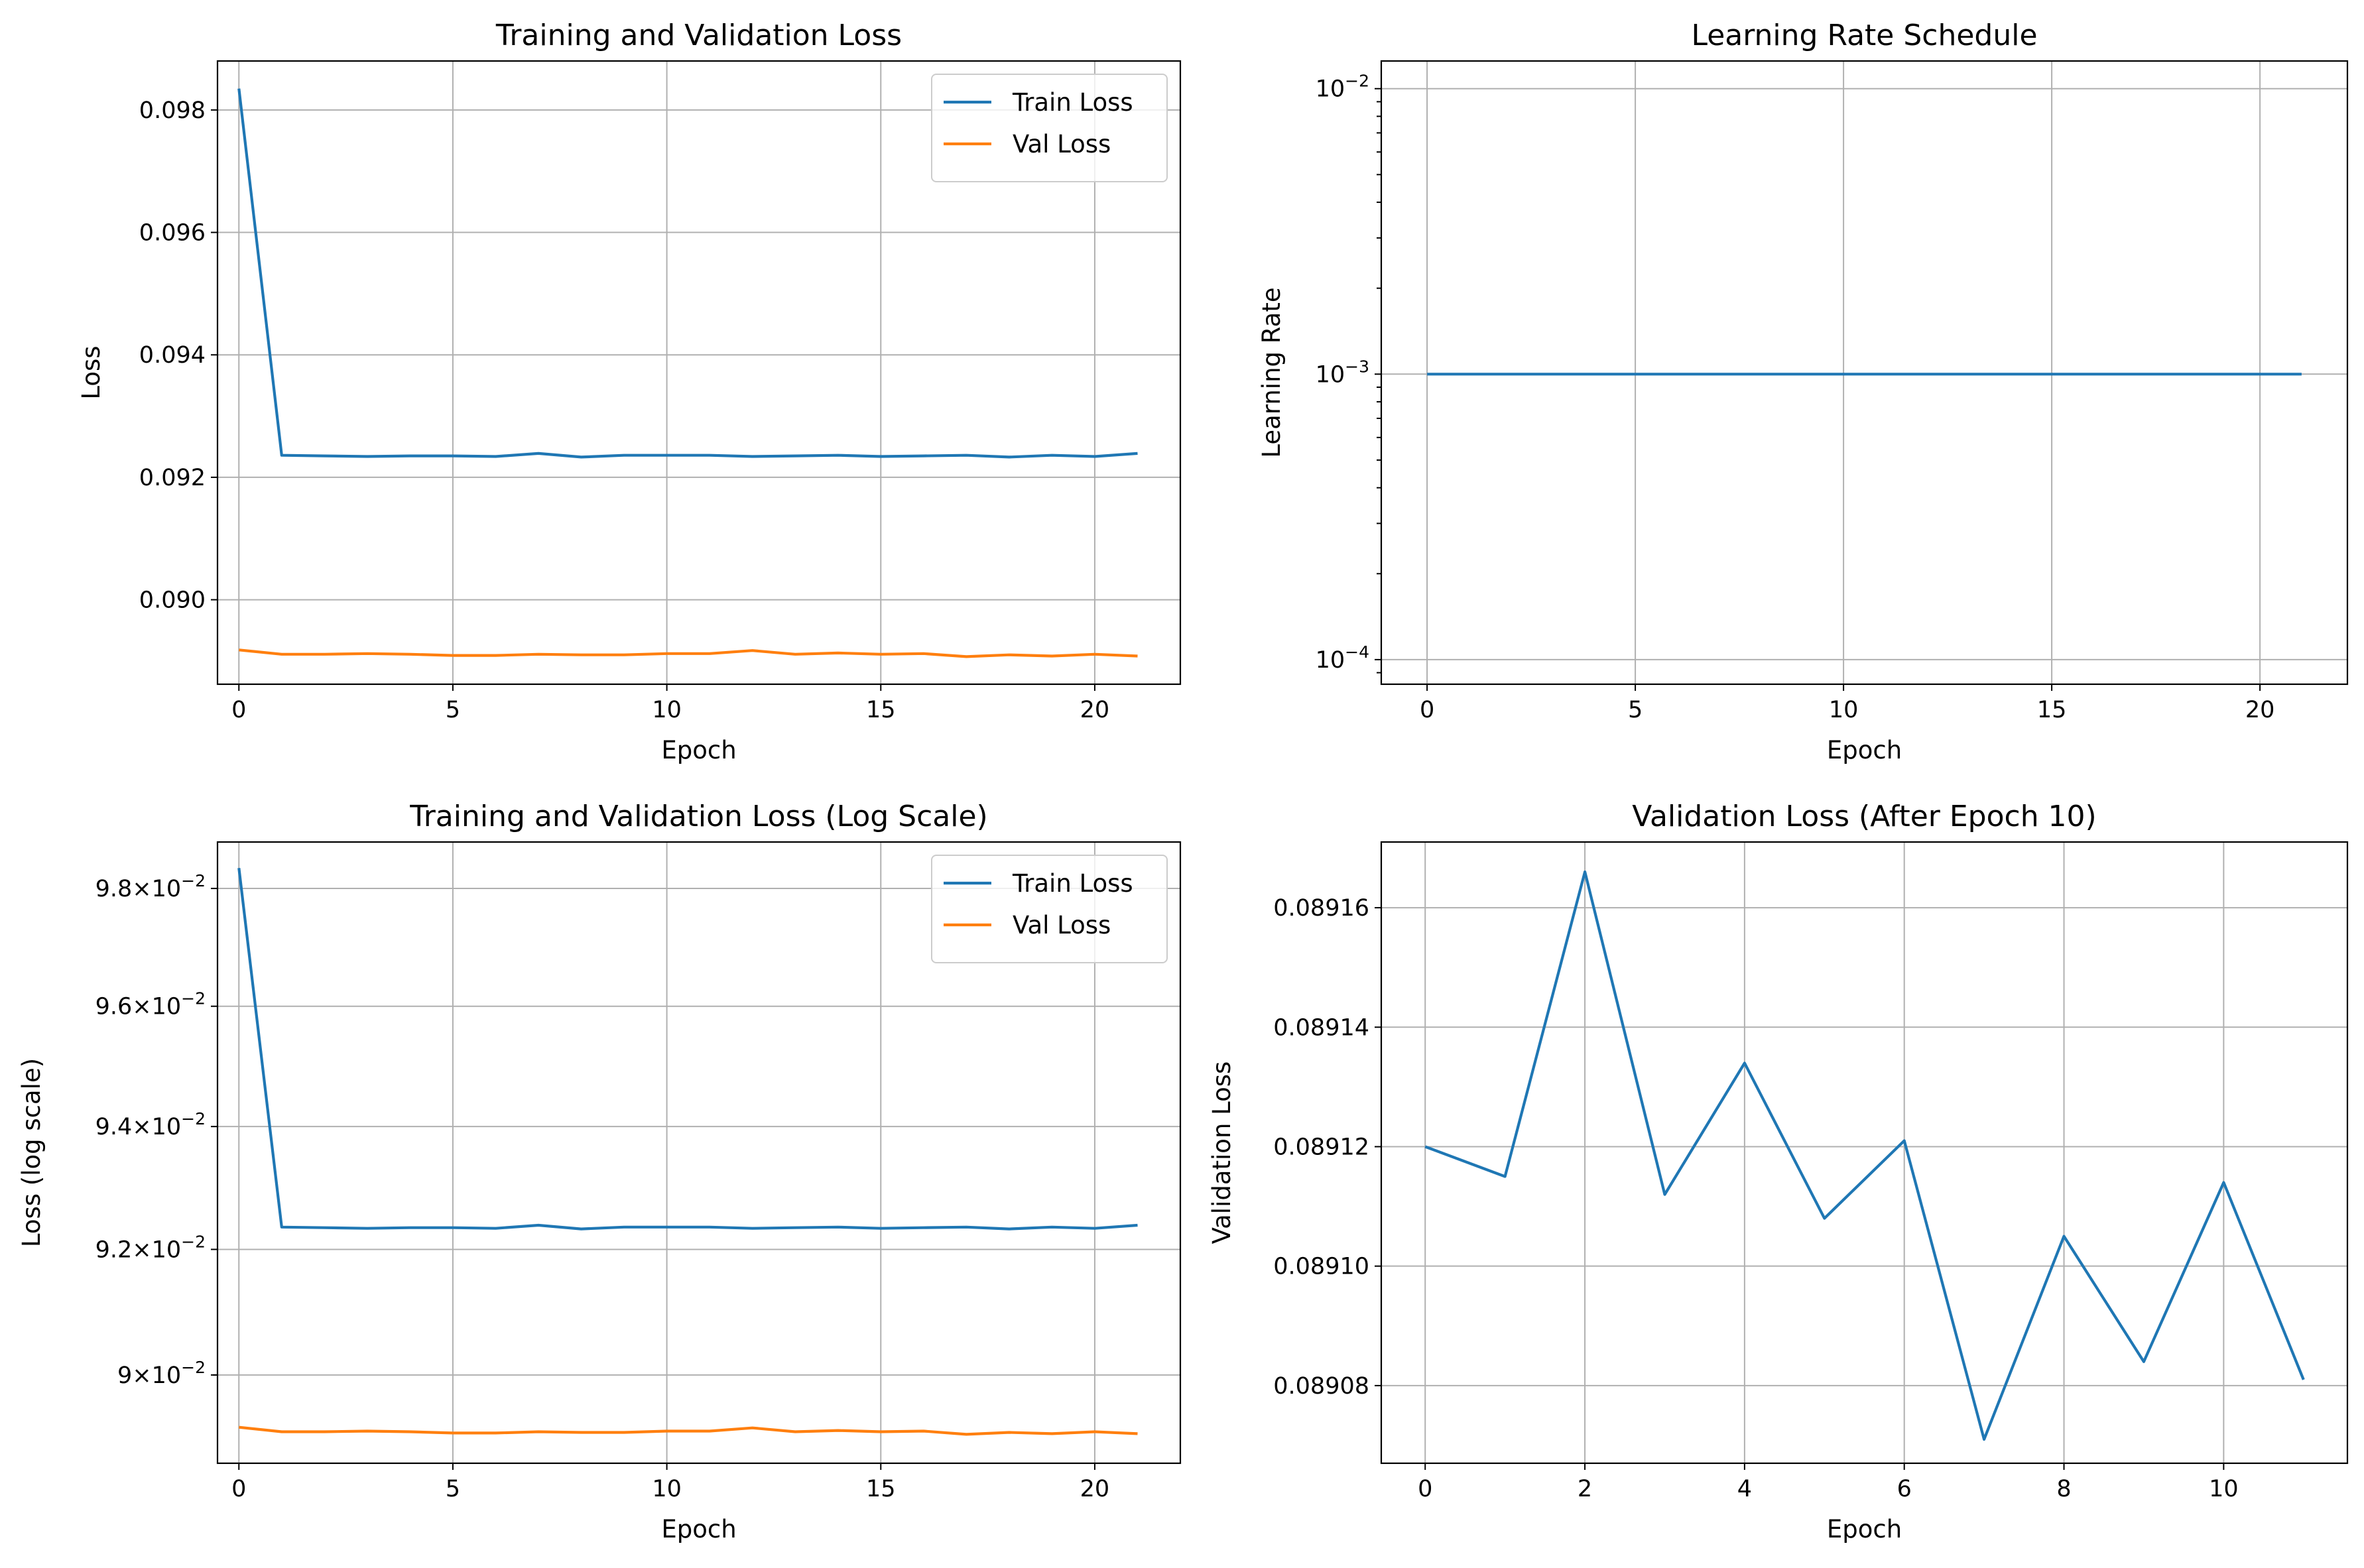  Describe the element at coordinates (172, 600) in the screenshot. I see `y-tick-label: 0.090` at that location.